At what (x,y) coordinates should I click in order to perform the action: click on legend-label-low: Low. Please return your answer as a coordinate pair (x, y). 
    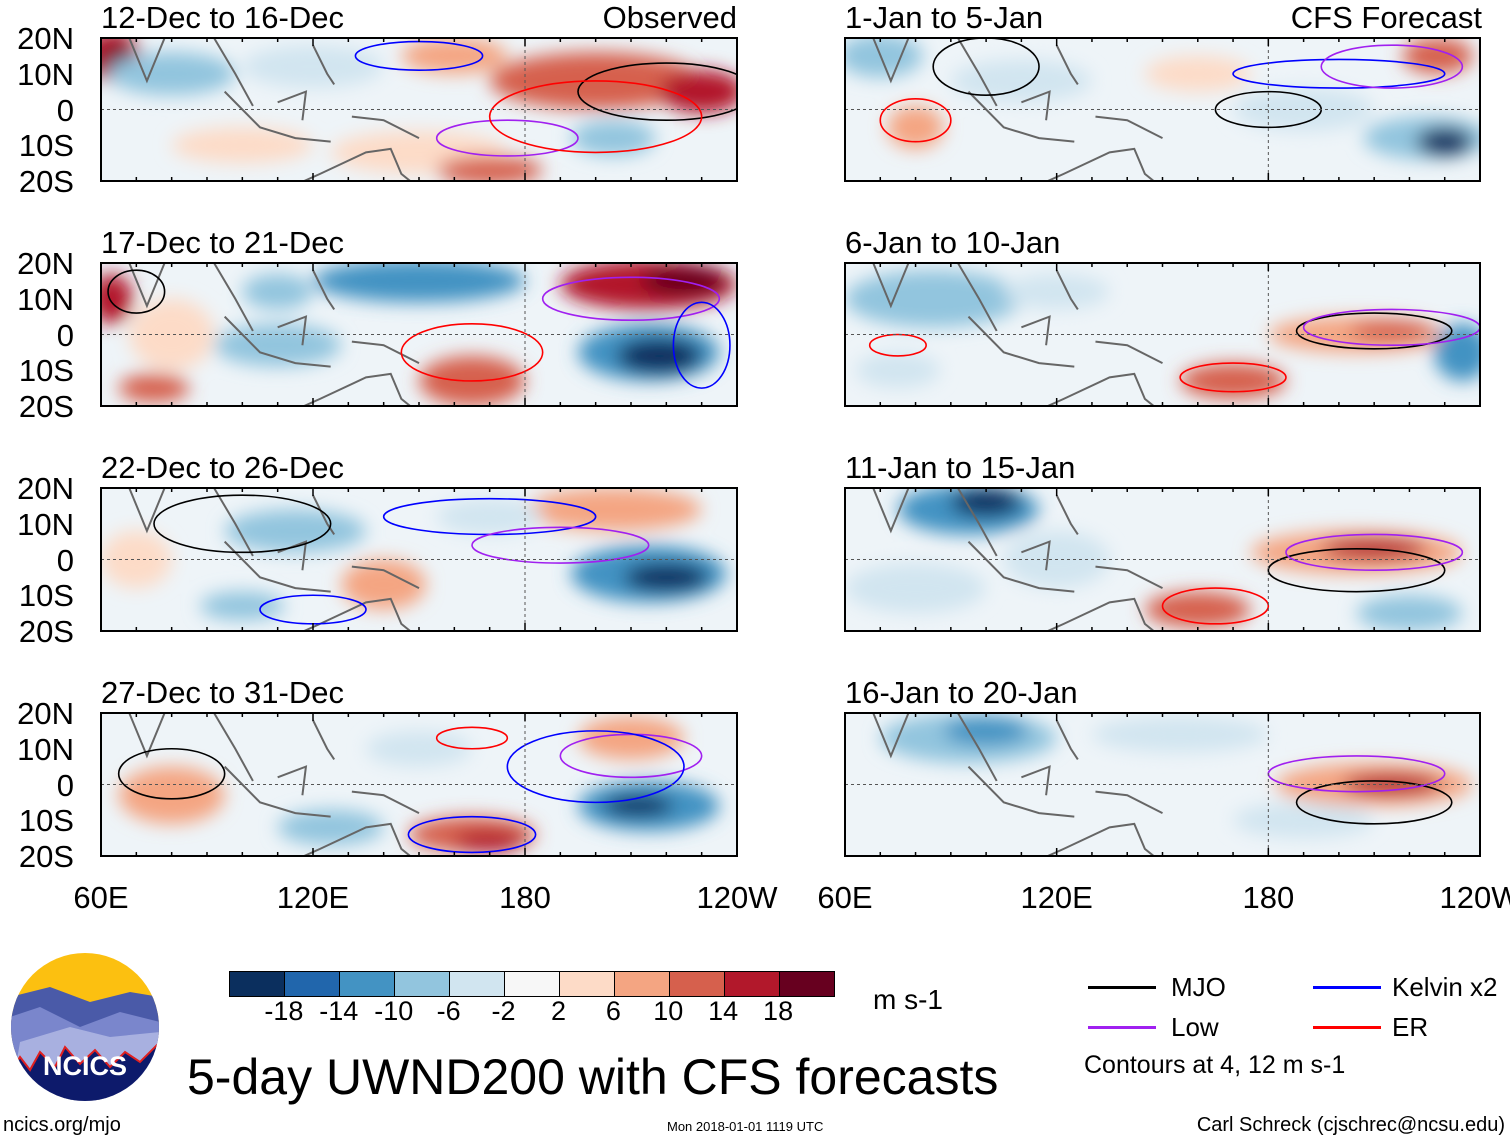
    Looking at the image, I should click on (1195, 1027).